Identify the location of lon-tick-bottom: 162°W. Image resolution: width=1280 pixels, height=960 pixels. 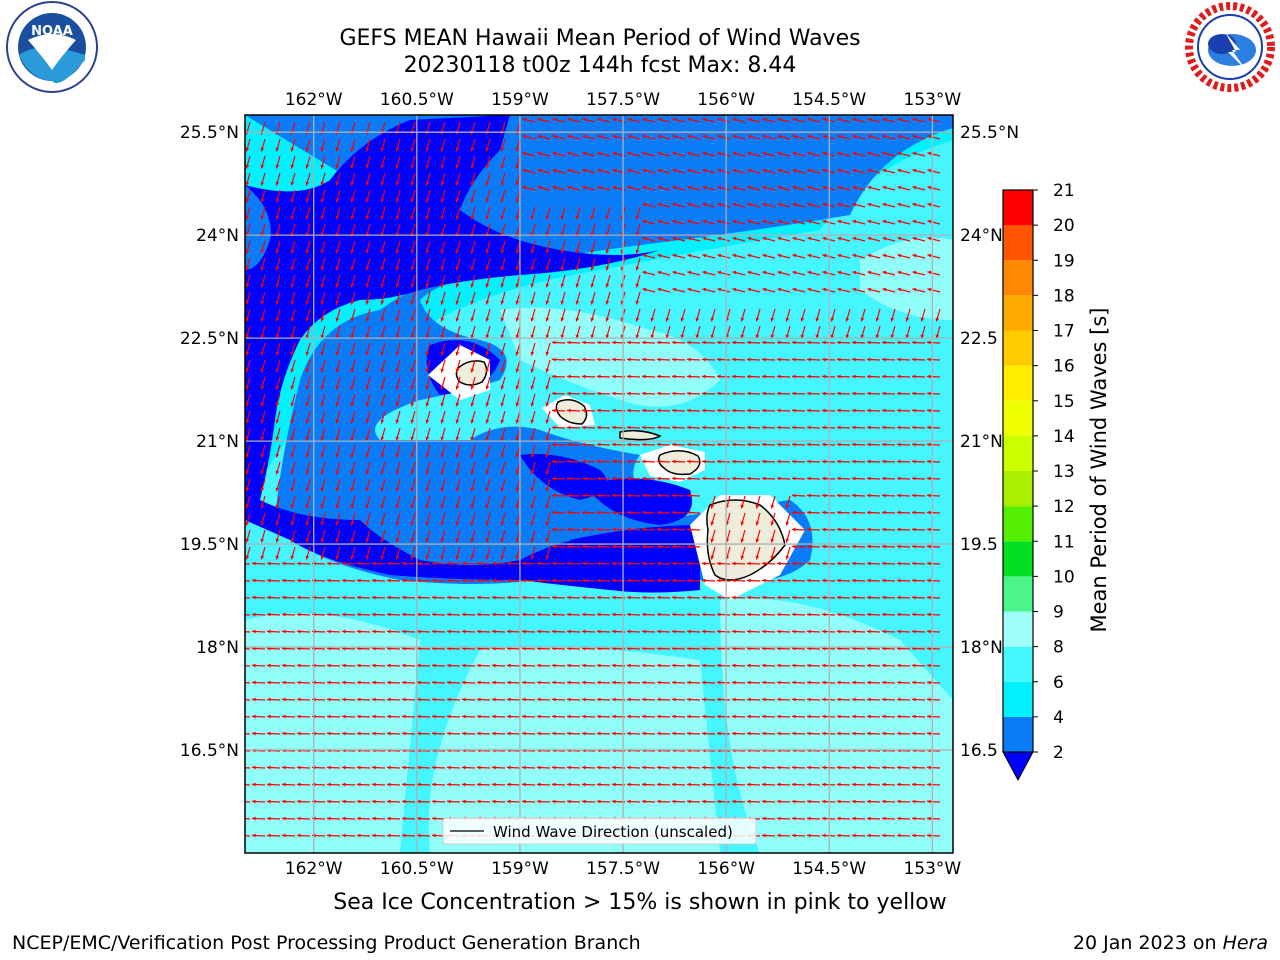
(314, 869).